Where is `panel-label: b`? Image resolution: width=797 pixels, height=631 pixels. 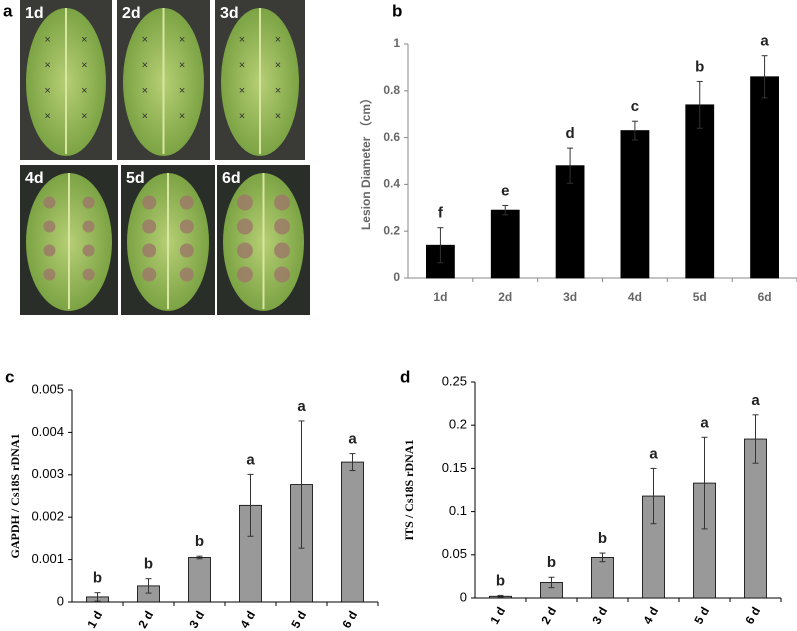
panel-label: b is located at coordinates (397, 10).